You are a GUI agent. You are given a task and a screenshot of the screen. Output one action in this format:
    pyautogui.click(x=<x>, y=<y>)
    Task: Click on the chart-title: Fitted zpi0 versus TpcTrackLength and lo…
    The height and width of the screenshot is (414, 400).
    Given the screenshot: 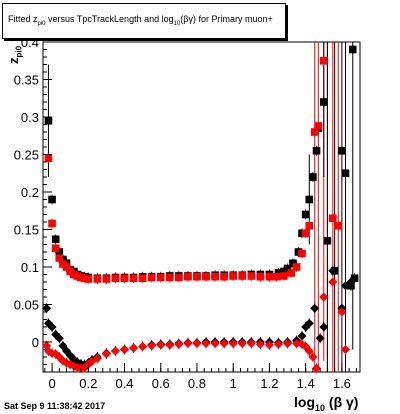 What is the action you would take?
    pyautogui.click(x=140, y=20)
    